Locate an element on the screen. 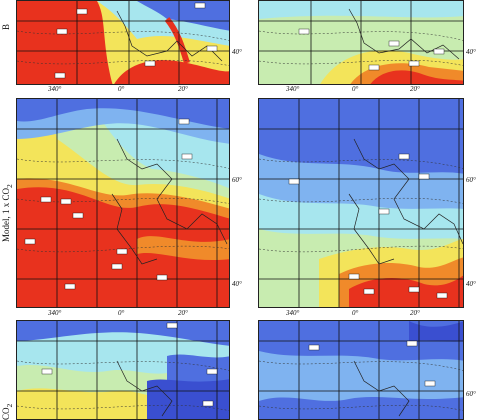  map-panel-top-right is located at coordinates (361, 42).